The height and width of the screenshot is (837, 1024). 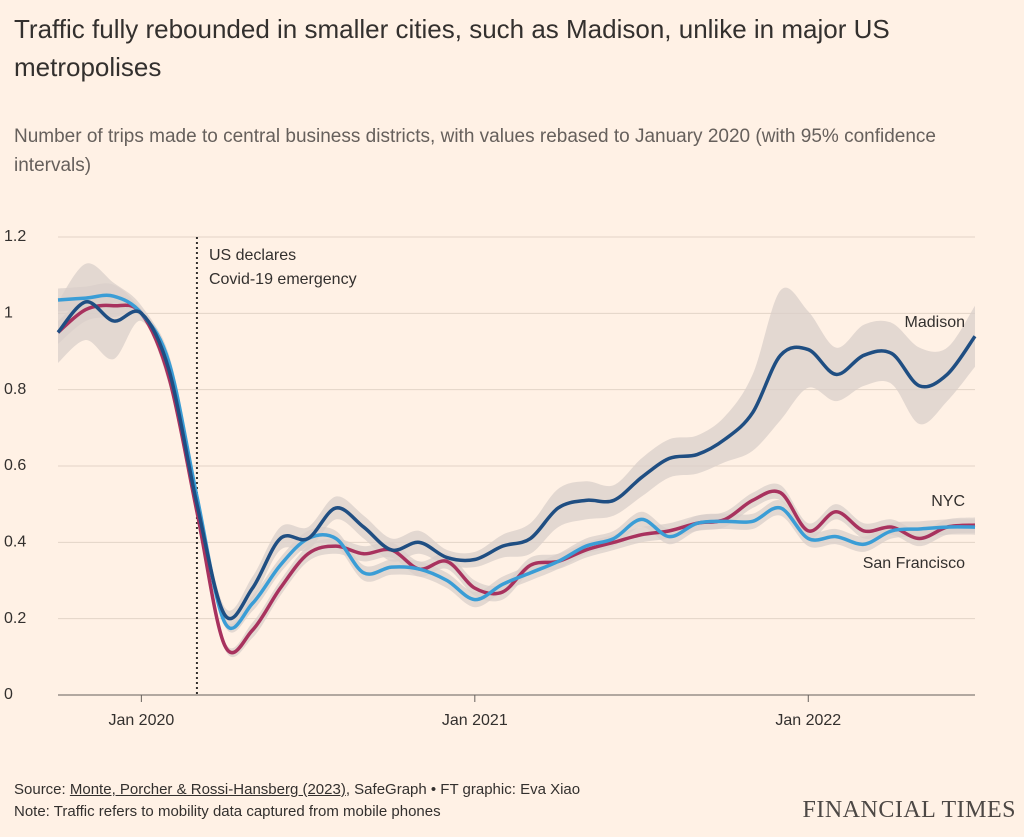 I want to click on y-tick-label: 1.2, so click(x=15, y=236).